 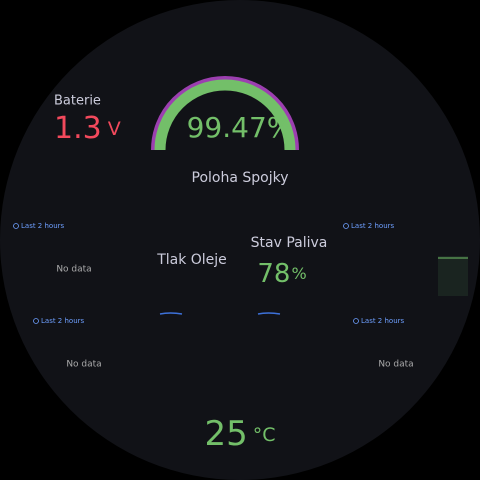 I want to click on gauge-threshold, so click(x=225, y=113).